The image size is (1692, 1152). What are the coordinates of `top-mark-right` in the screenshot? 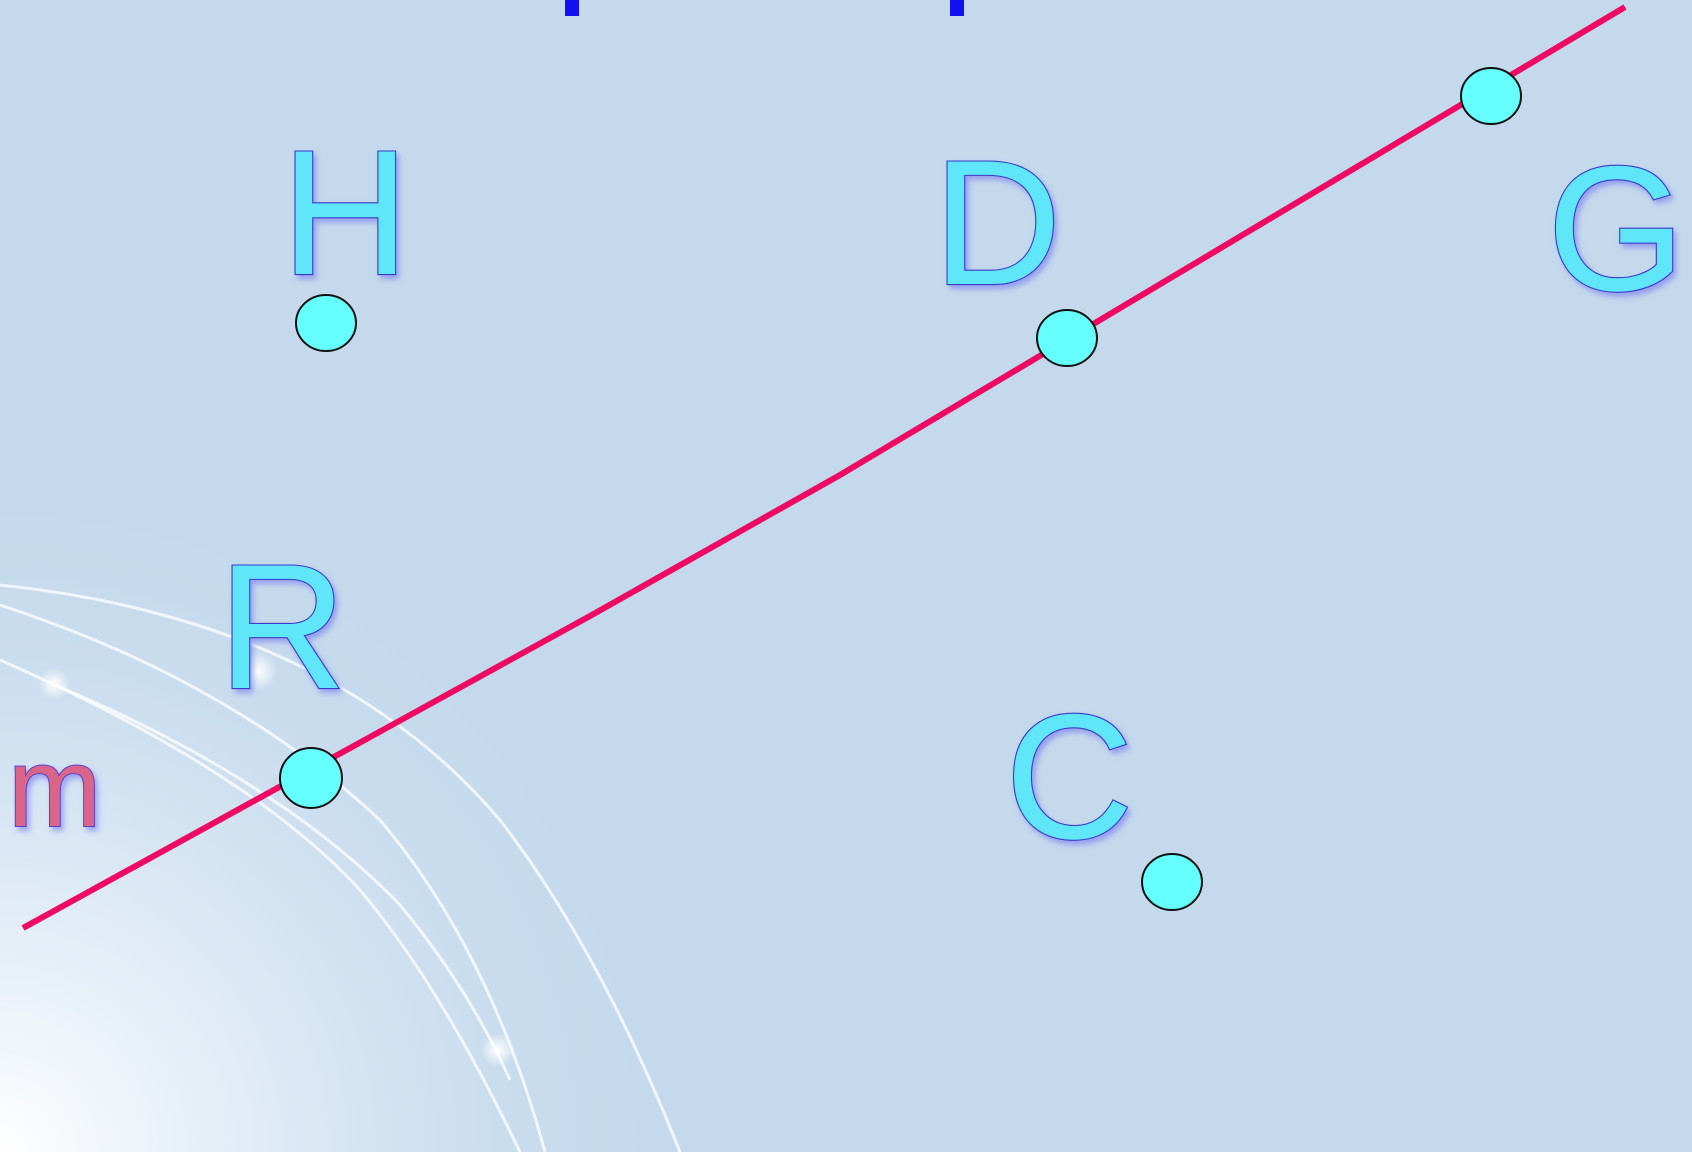 It's located at (957, 8).